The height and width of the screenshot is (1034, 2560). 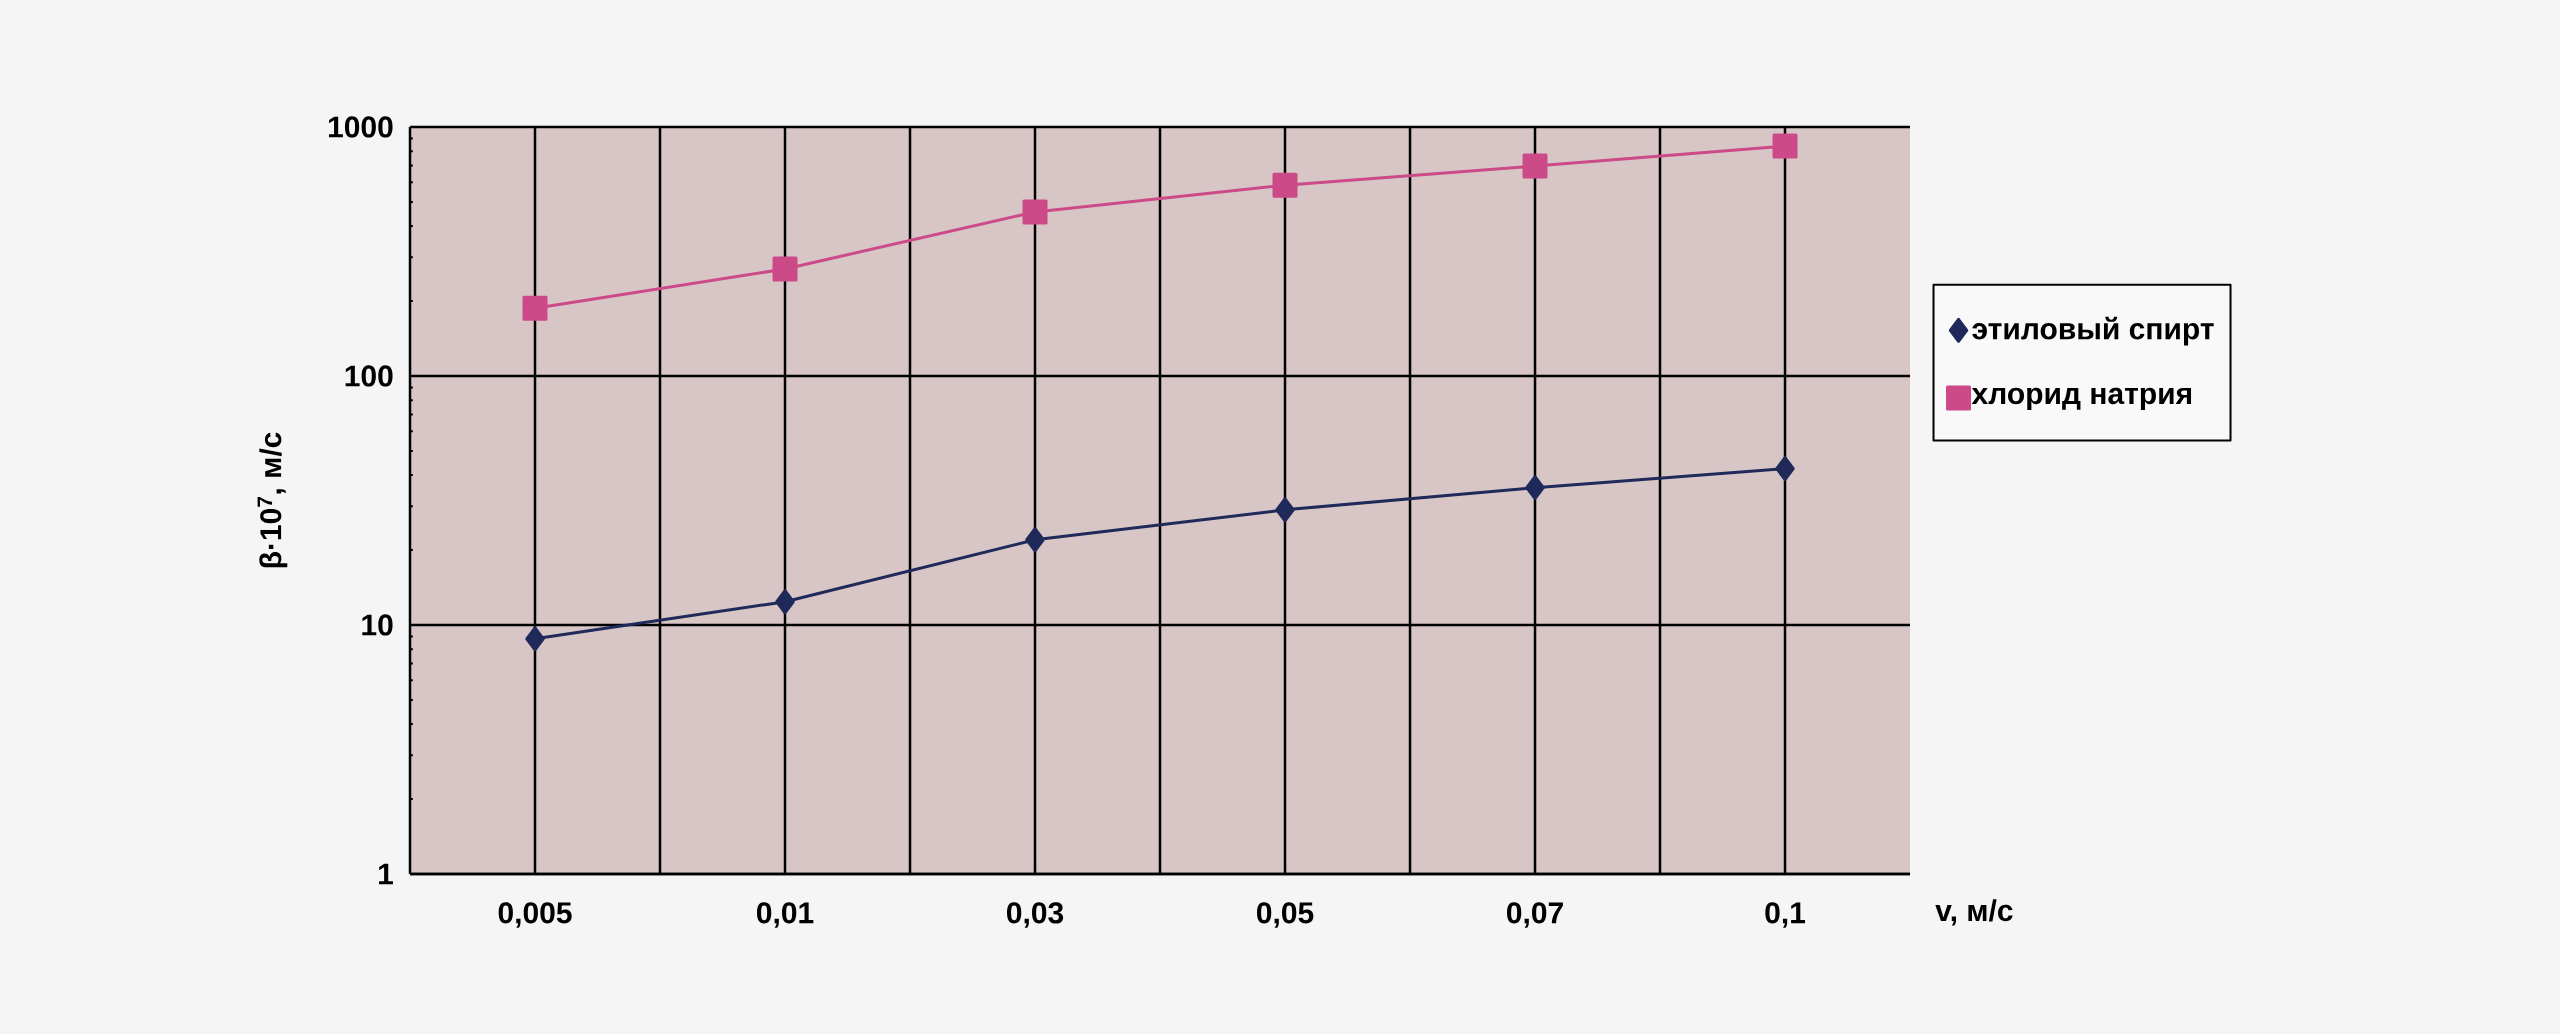 What do you see at coordinates (369, 376) in the screenshot?
I see `y-tick-label: 100` at bounding box center [369, 376].